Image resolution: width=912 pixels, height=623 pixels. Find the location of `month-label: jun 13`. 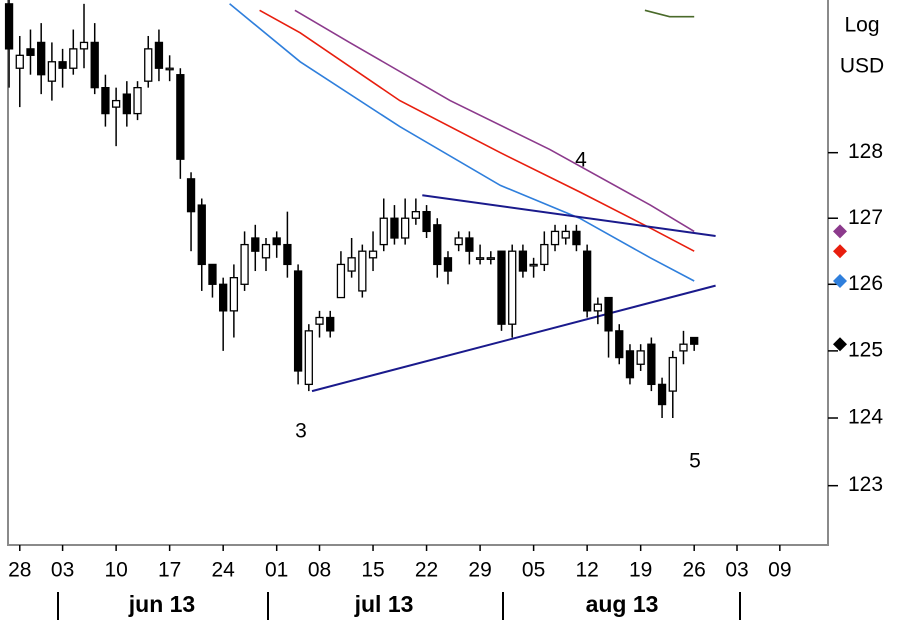

month-label: jun 13 is located at coordinates (161, 604).